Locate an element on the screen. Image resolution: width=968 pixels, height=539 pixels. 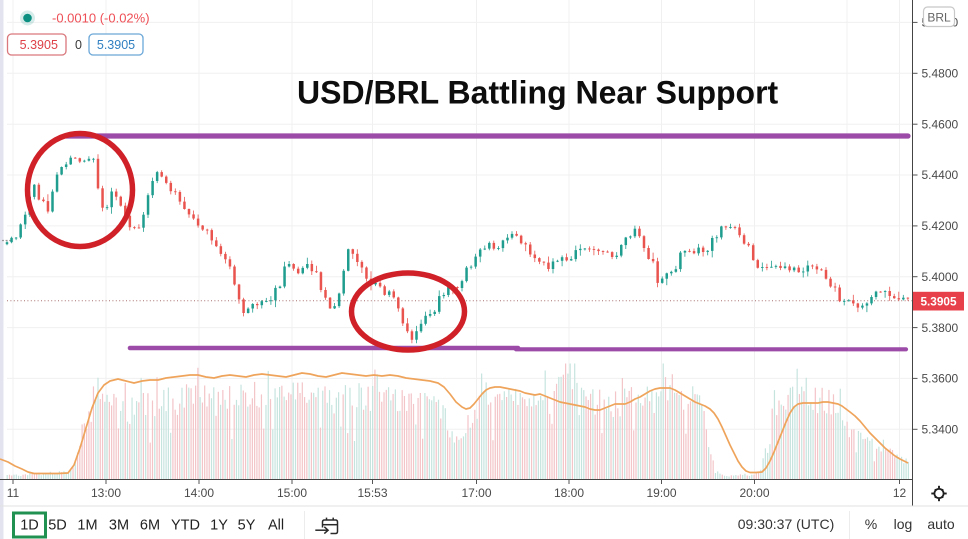
svg-text: 19:00 is located at coordinates (661, 493).